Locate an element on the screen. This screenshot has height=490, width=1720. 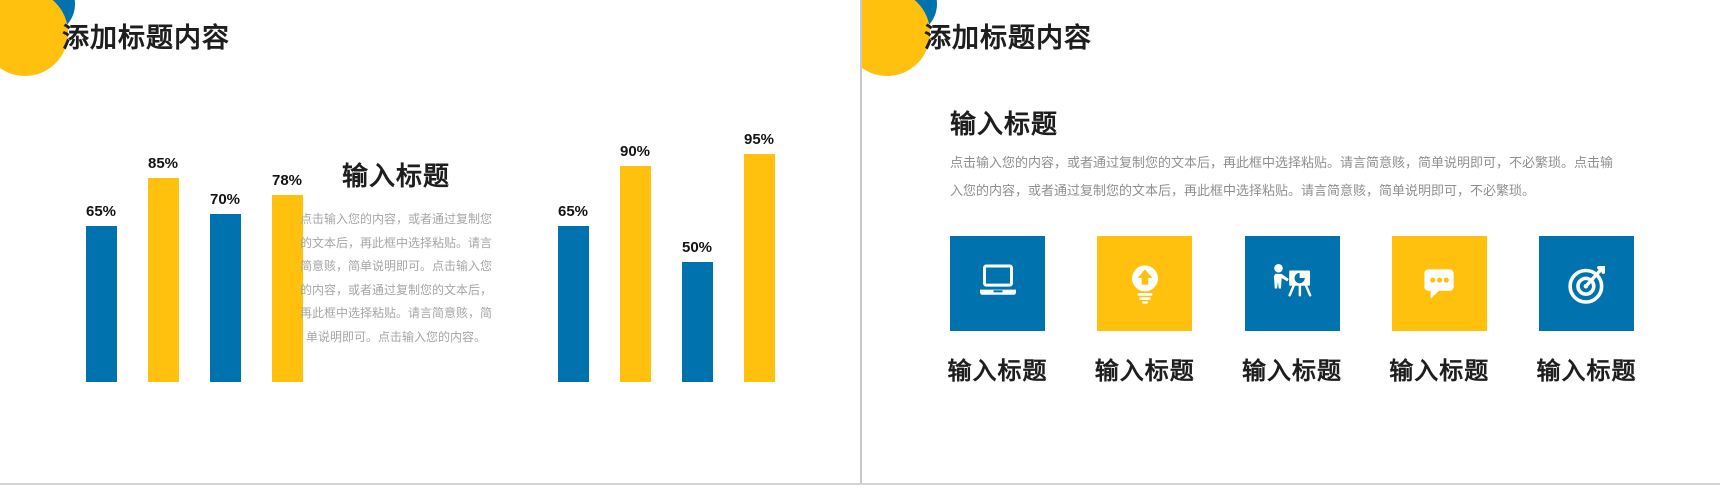
lightbulb-icon-square is located at coordinates (1145, 283).